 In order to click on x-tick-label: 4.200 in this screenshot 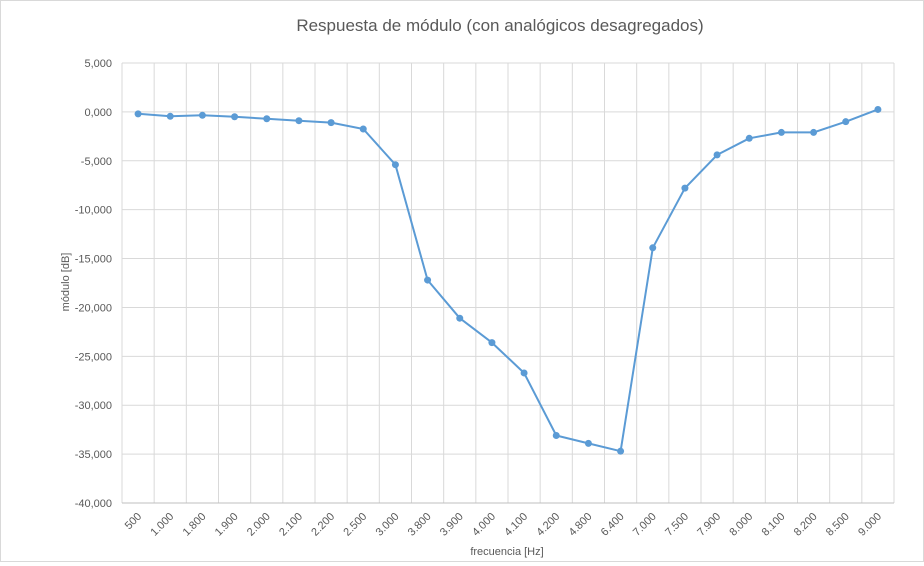, I will do `click(548, 525)`.